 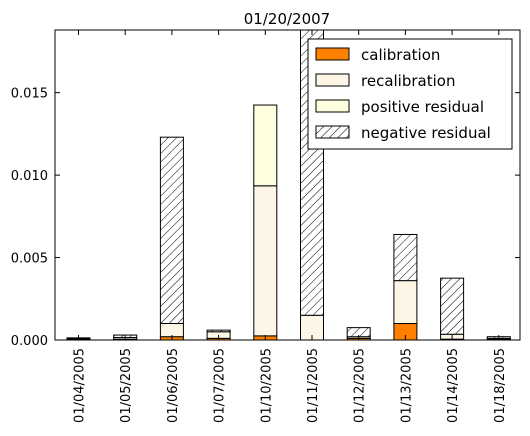 I want to click on y-tick-label: 0.010, so click(x=29, y=176).